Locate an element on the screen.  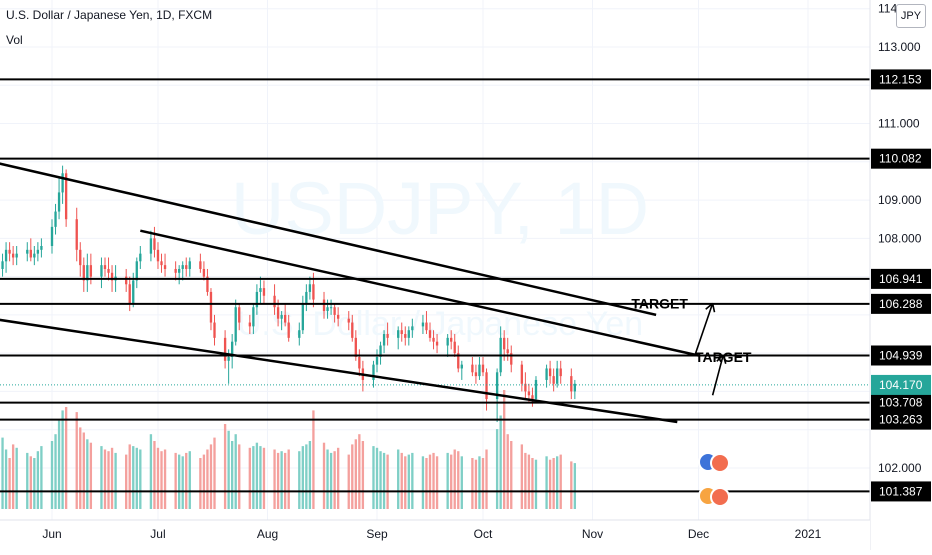
trendline is located at coordinates (419, 293).